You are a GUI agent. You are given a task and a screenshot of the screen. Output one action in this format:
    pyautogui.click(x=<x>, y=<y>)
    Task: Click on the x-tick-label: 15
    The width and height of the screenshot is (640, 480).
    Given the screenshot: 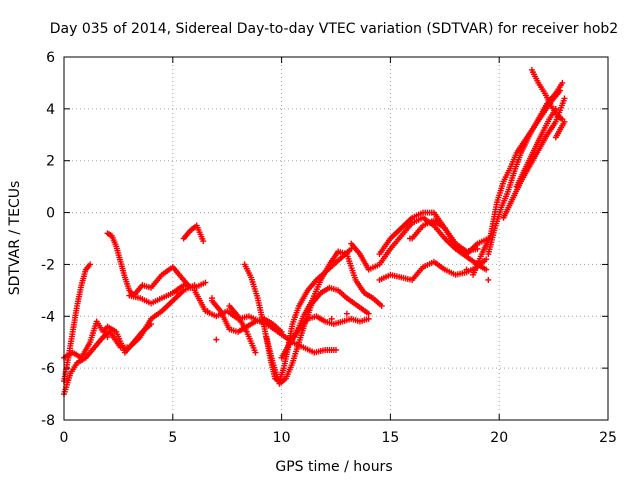 What is the action you would take?
    pyautogui.click(x=390, y=438)
    